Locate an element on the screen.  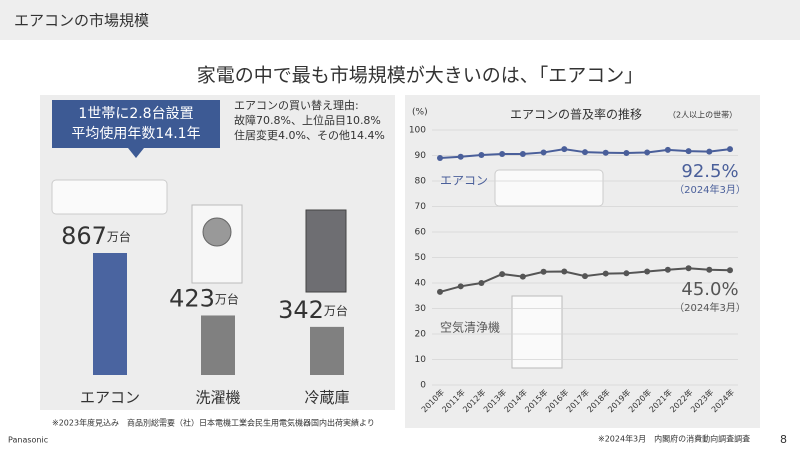
source: ※2024年3月 内閣府の消費動向調査調査 is located at coordinates (674, 439).